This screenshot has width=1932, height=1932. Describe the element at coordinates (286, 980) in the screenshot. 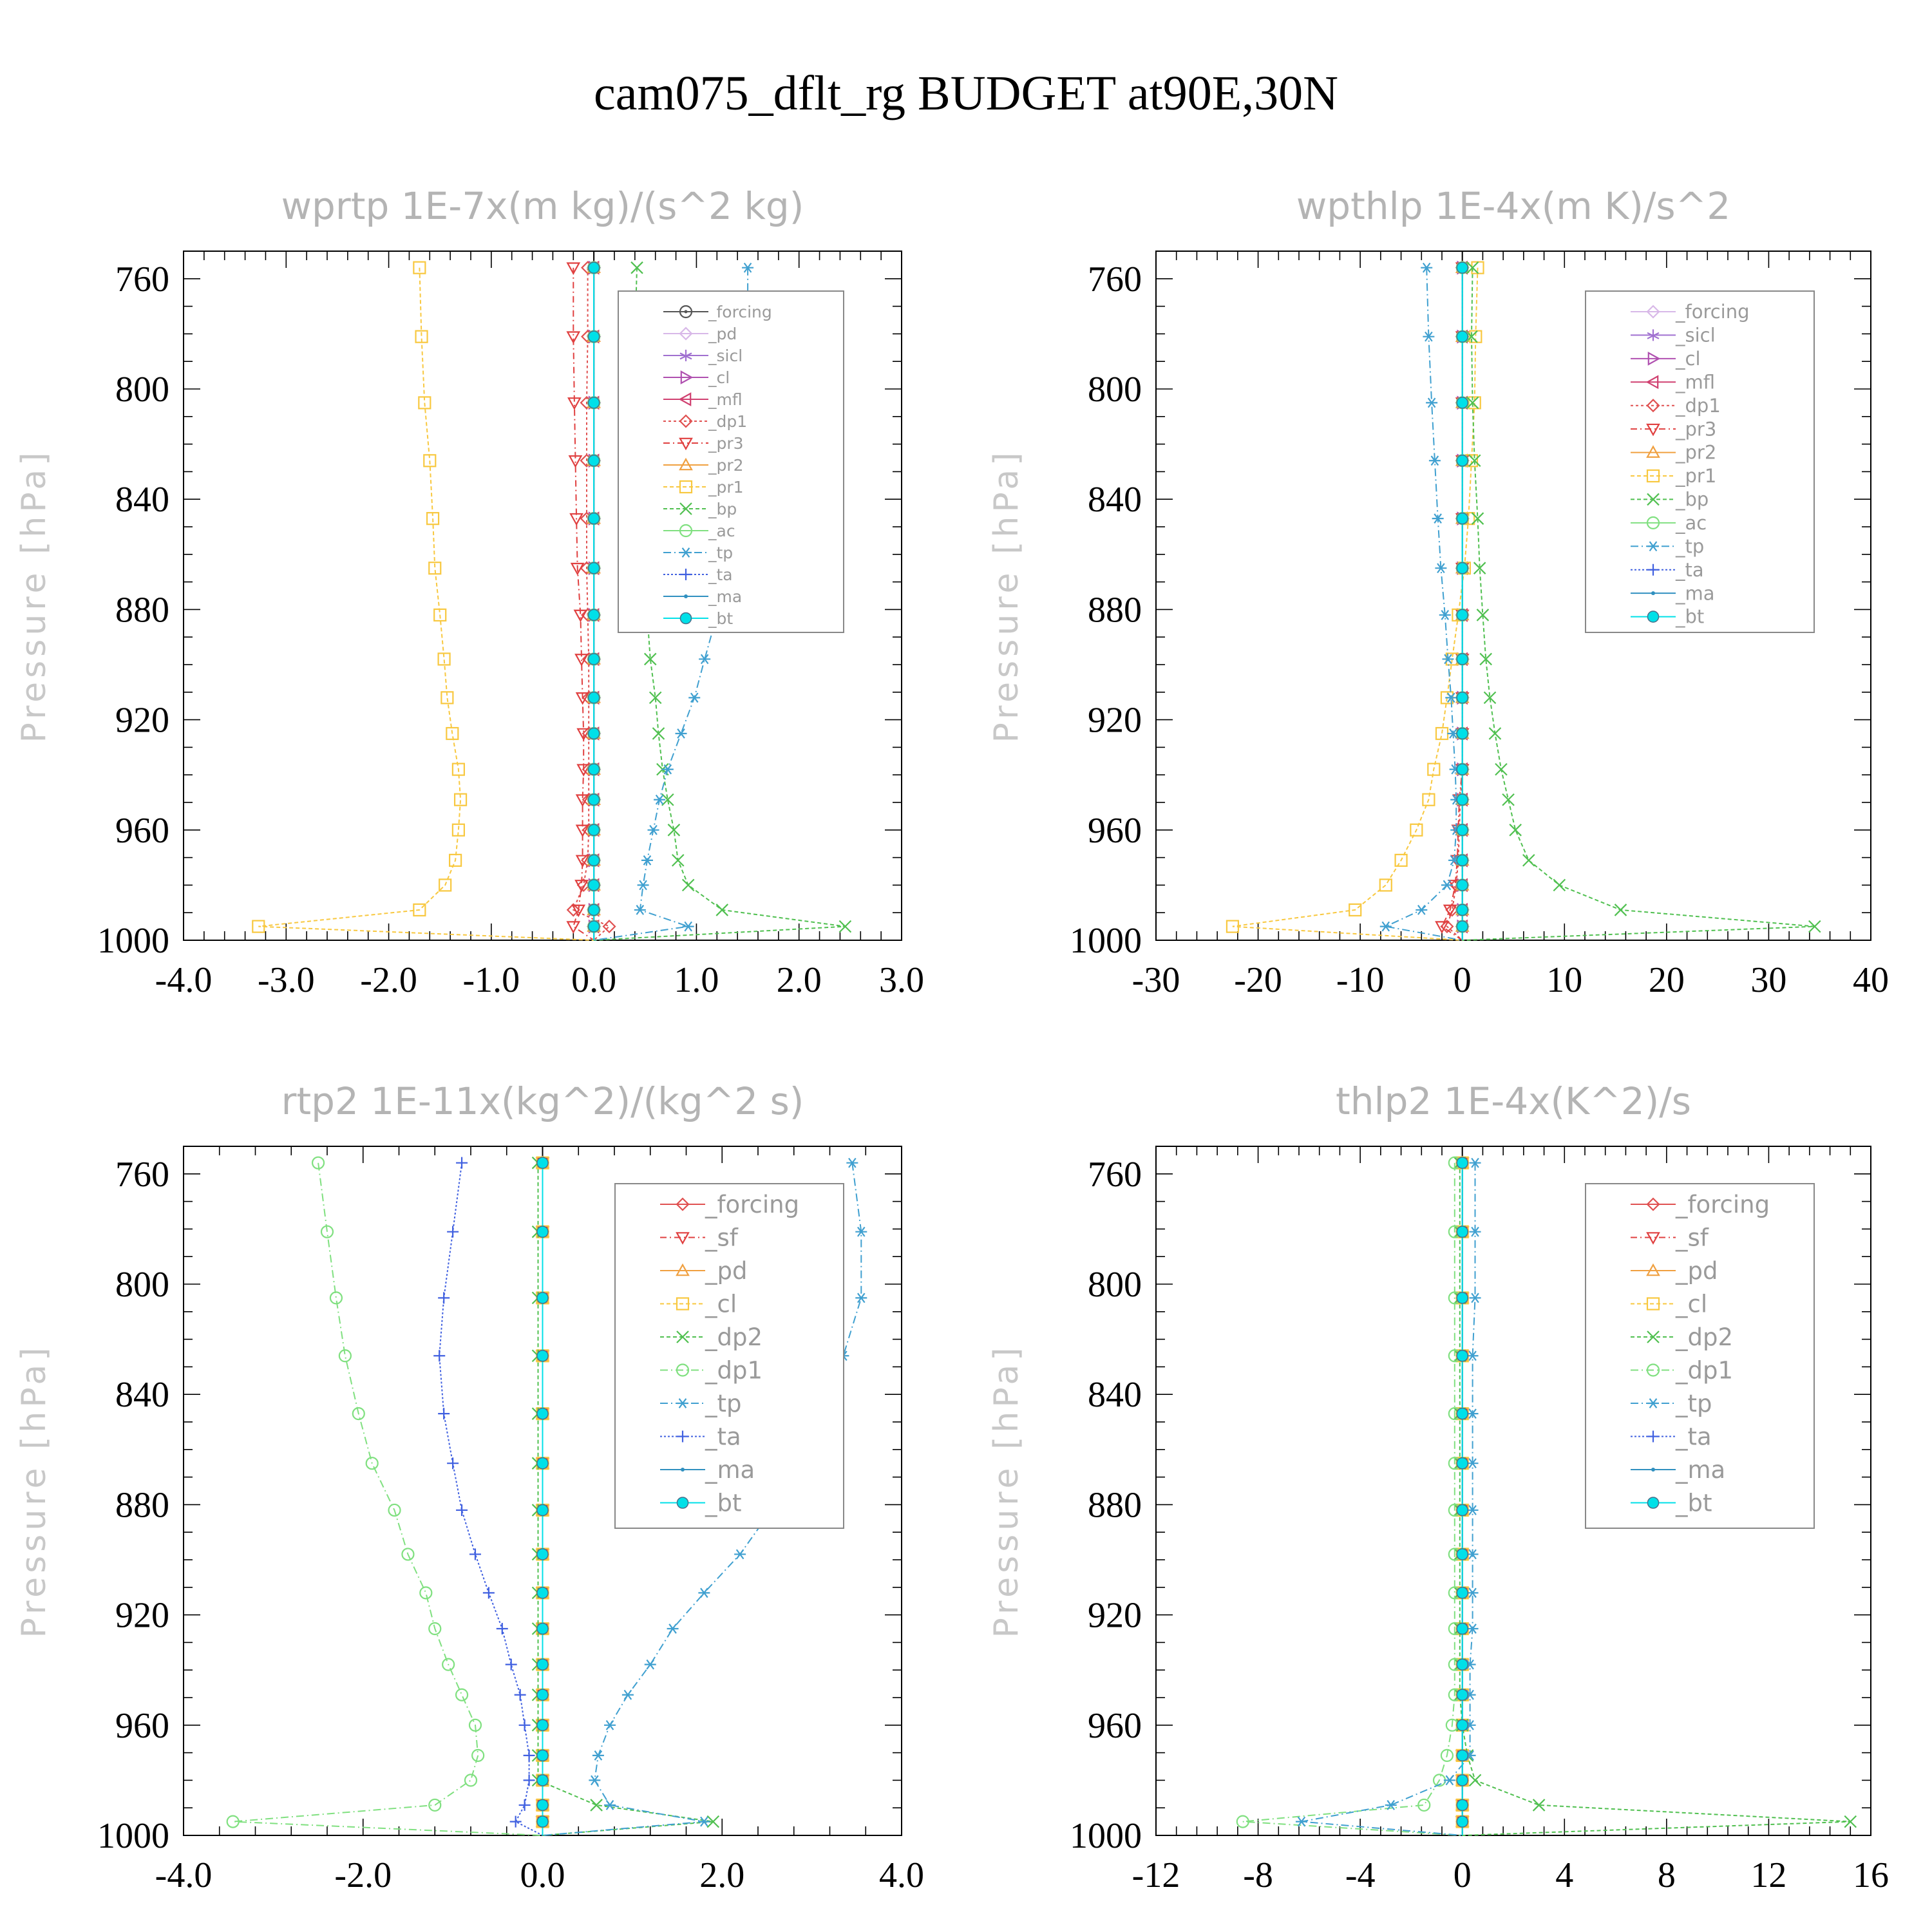

I see `x-tick-label: -3.0` at that location.